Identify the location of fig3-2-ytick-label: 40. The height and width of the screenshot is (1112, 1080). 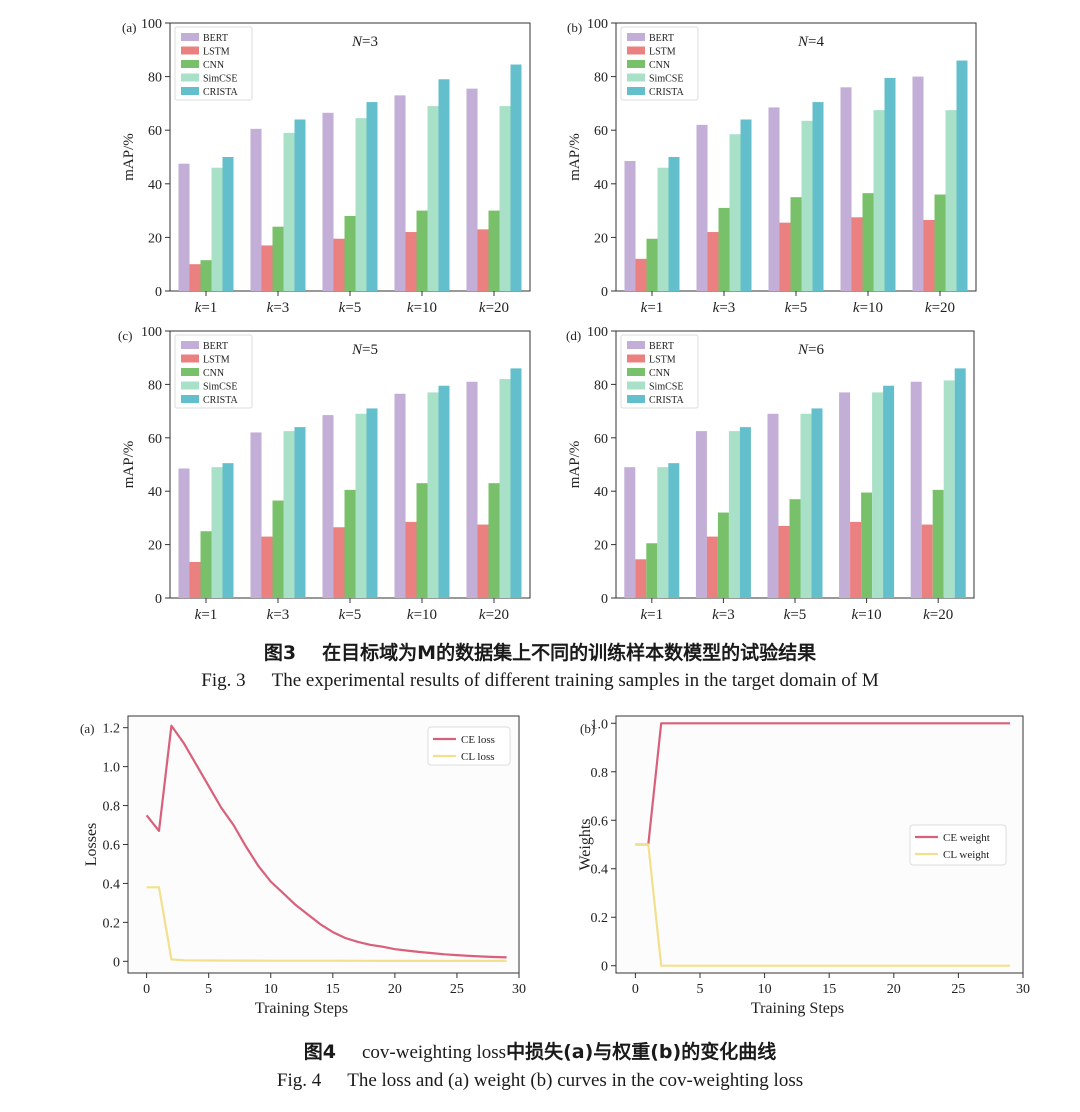
(601, 185).